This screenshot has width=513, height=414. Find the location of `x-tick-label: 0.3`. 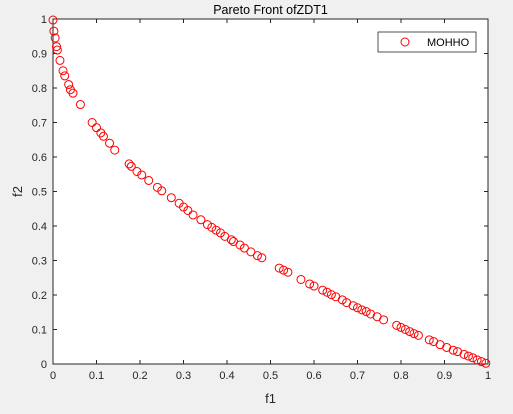

x-tick-label: 0.3 is located at coordinates (183, 376).